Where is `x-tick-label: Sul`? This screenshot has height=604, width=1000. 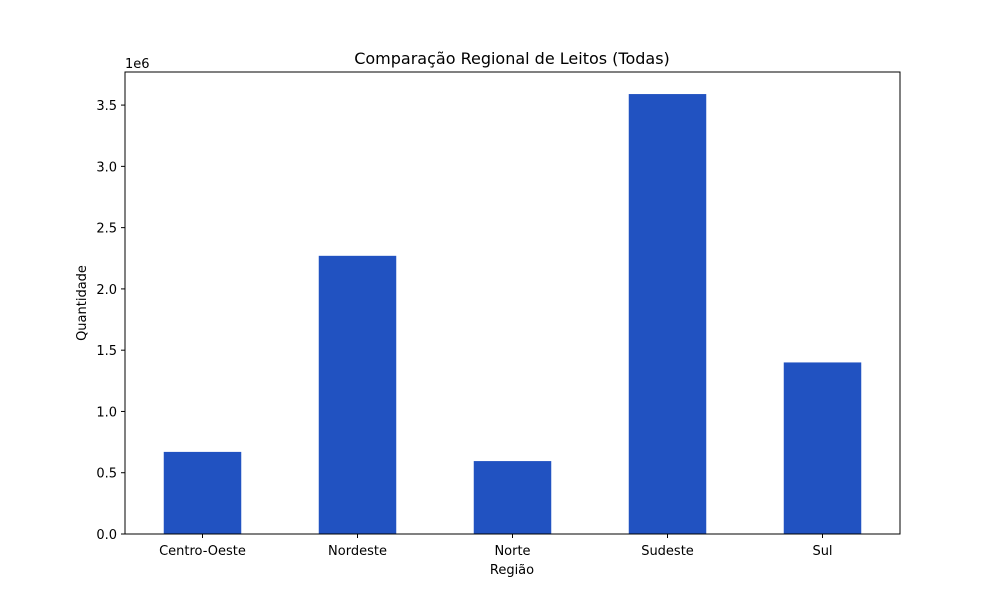
x-tick-label: Sul is located at coordinates (822, 551).